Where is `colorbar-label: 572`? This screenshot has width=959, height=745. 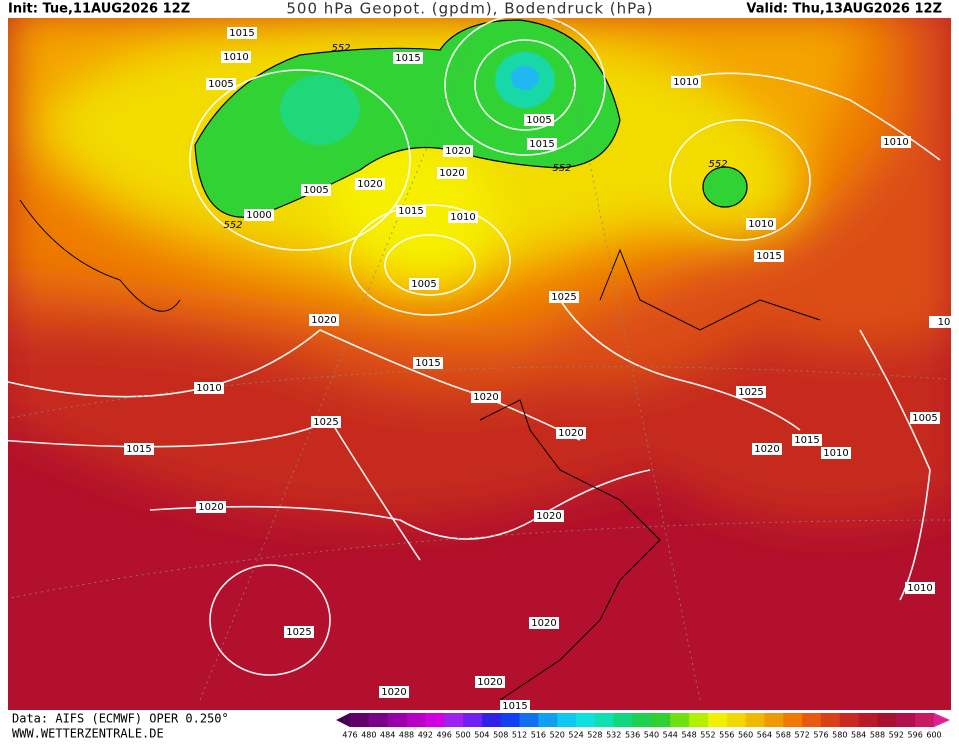
colorbar-label: 572 is located at coordinates (801, 735).